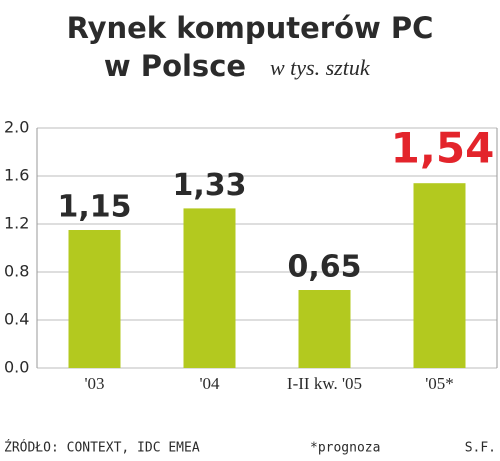 This screenshot has width=500, height=461. What do you see at coordinates (209, 383) in the screenshot?
I see `x-tick-label: '04` at bounding box center [209, 383].